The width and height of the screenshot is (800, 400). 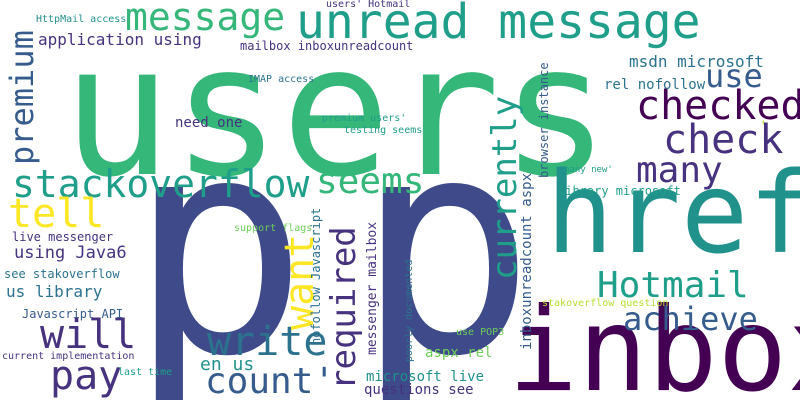 What do you see at coordinates (63, 237) in the screenshot?
I see `word-live-messenger: live messenger` at bounding box center [63, 237].